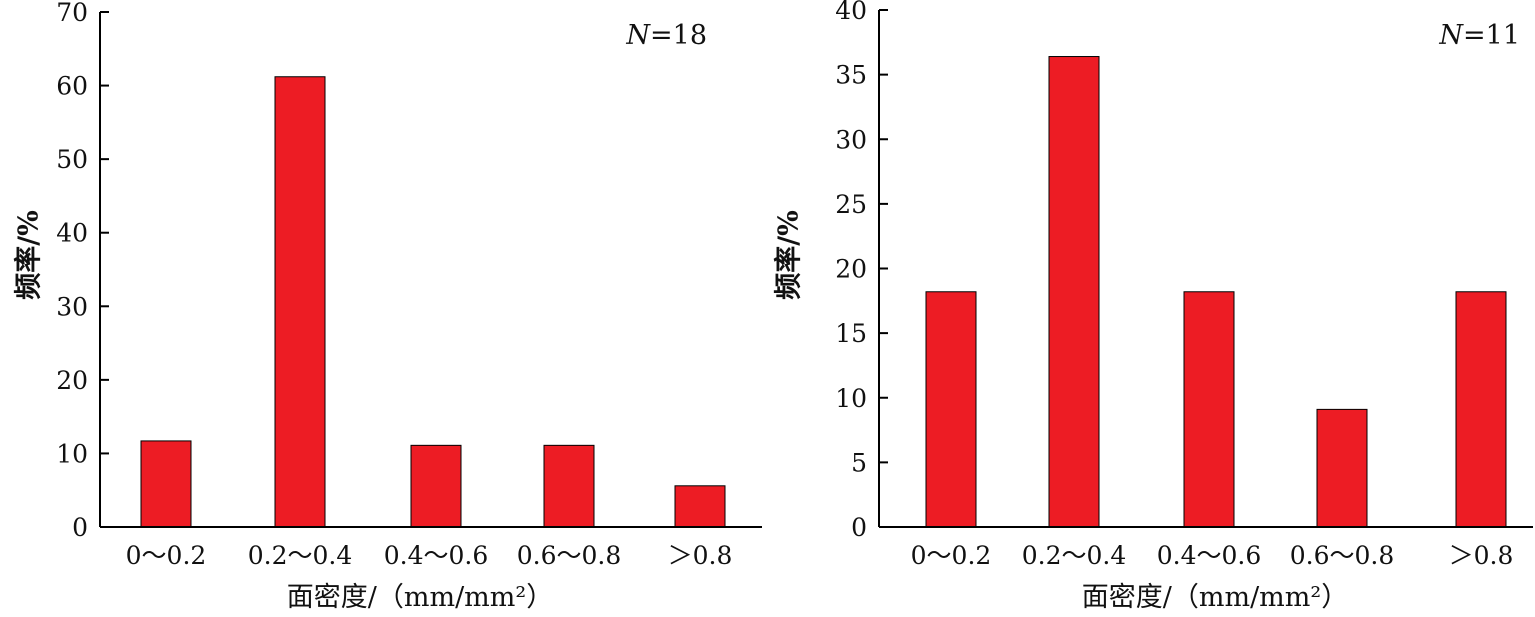 The width and height of the screenshot is (1535, 617). I want to click on y-axis-ticks: 0 5 10 15 20 25 30 35 40, so click(861, 271).